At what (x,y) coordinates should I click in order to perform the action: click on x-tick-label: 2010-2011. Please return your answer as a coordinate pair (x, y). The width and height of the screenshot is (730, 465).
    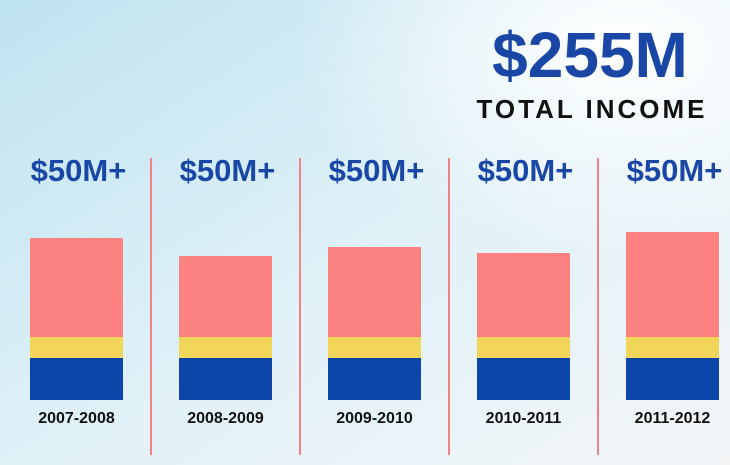
    Looking at the image, I should click on (524, 418).